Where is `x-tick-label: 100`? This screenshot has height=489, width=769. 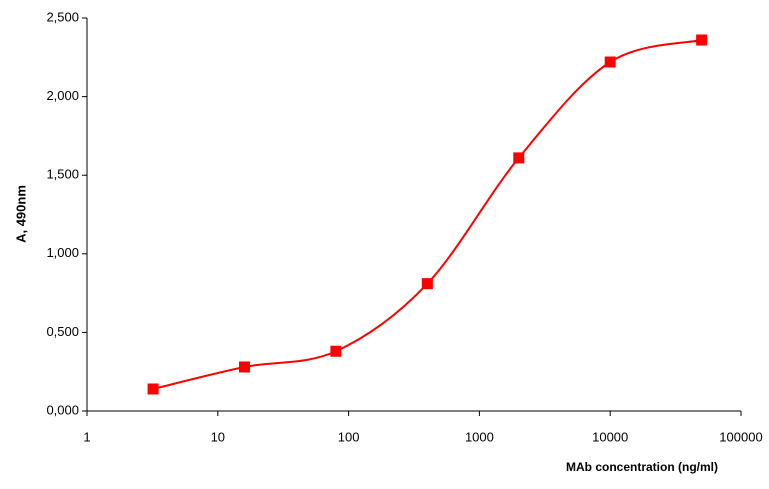 x-tick-label: 100 is located at coordinates (349, 436).